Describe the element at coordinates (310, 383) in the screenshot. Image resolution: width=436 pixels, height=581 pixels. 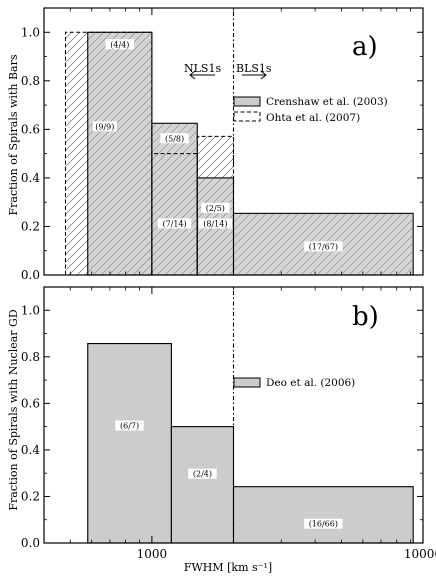
I see `legend-text-deo: Deo et al. (2006)` at that location.